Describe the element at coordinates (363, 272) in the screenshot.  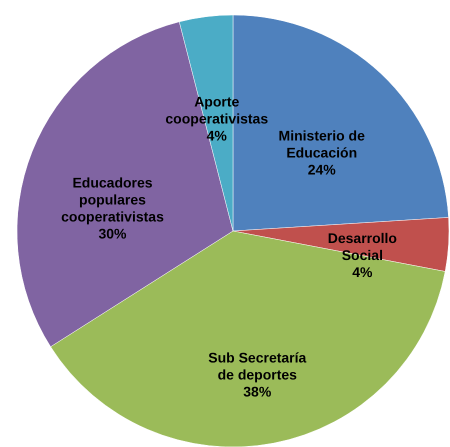
I see `data-label: 4%` at that location.